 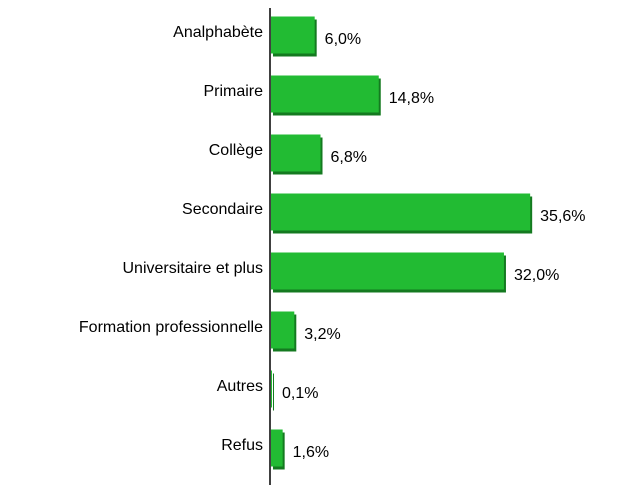 I want to click on category-label: Collège, so click(x=236, y=150).